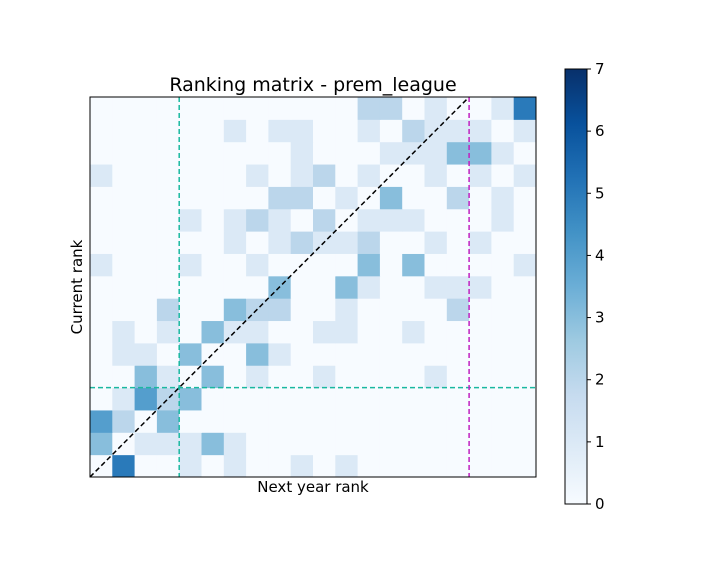  What do you see at coordinates (576, 286) in the screenshot?
I see `colorbar` at bounding box center [576, 286].